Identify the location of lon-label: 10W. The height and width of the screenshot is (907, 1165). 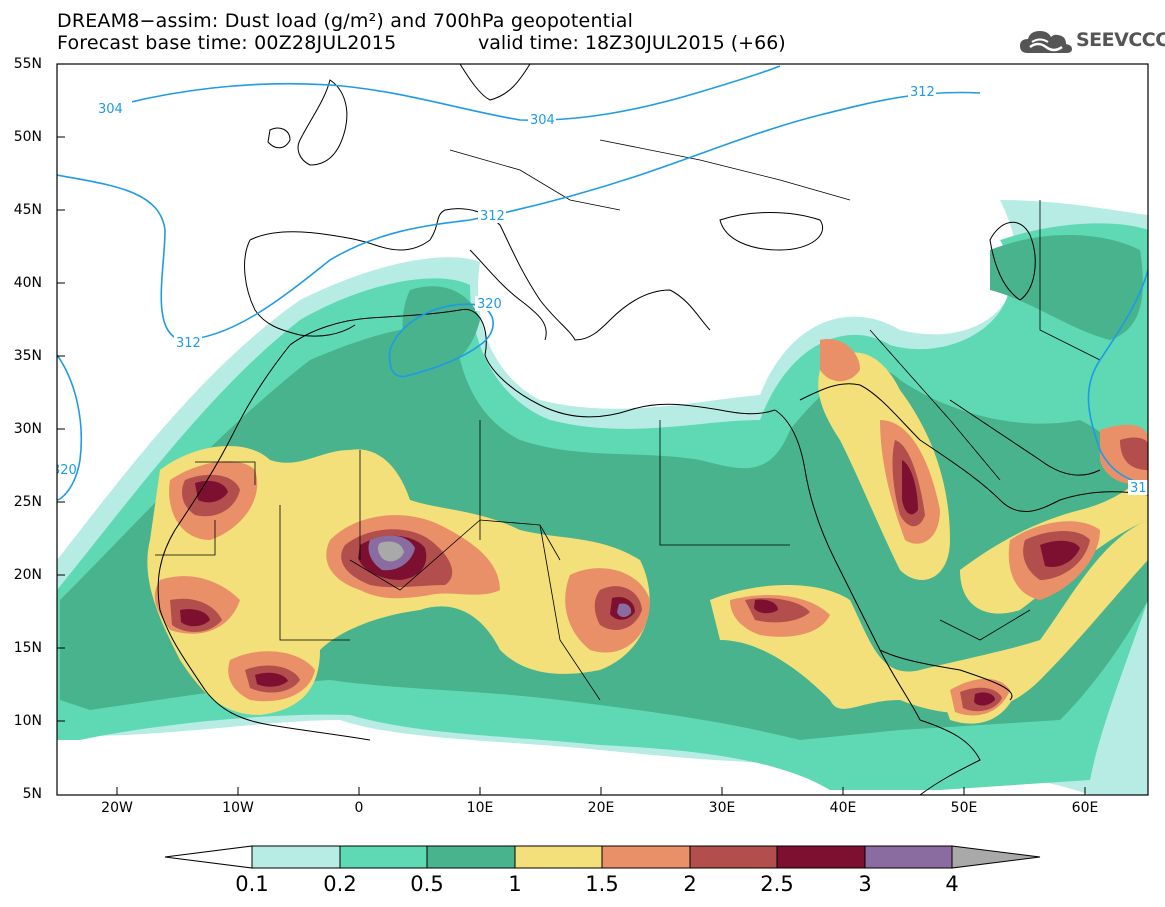
(238, 808).